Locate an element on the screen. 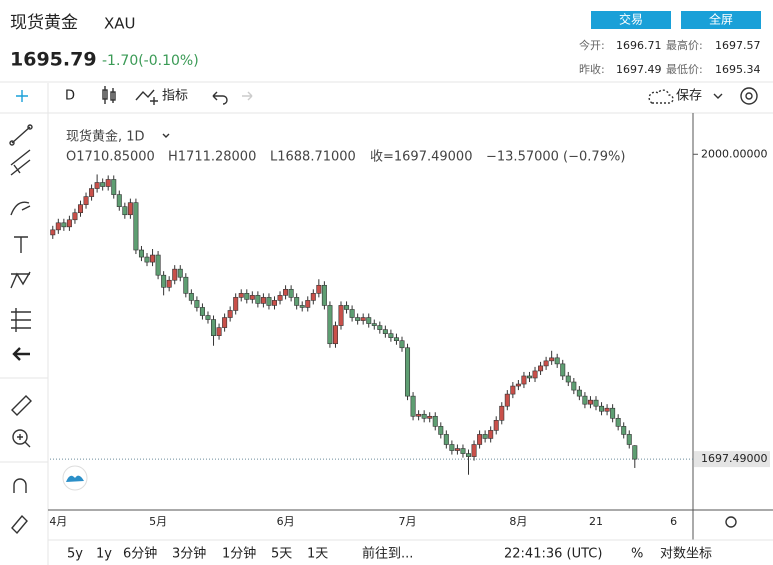  indicator-icon is located at coordinates (146, 97).